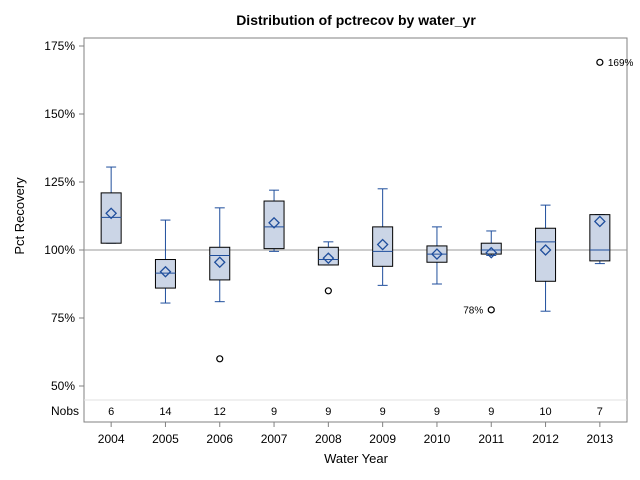 The image size is (640, 480). I want to click on y-tick-label: 125%, so click(59, 182).